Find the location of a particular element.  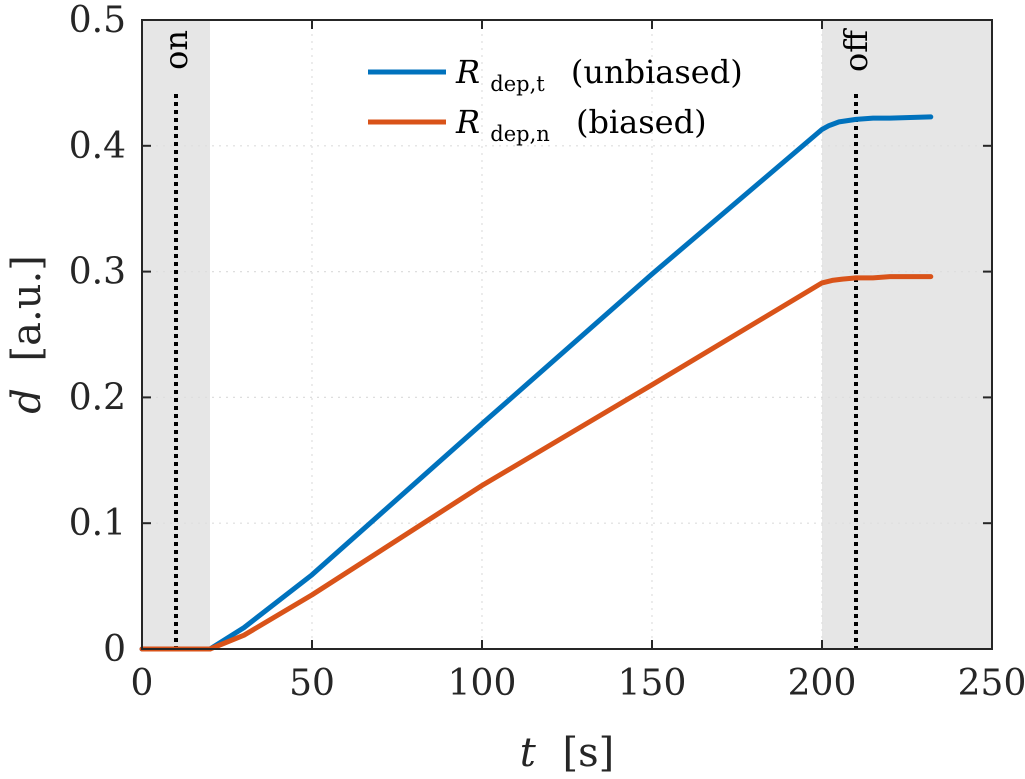

y-tick-label-4: 0.4 is located at coordinates (97, 146).